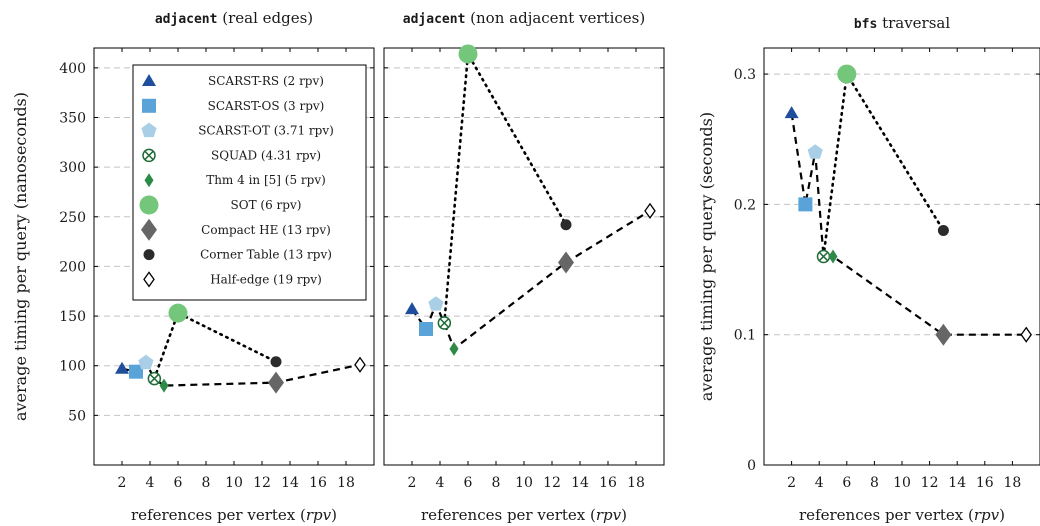 This screenshot has width=1040, height=526. I want to click on data-point-square, so click(426, 328).